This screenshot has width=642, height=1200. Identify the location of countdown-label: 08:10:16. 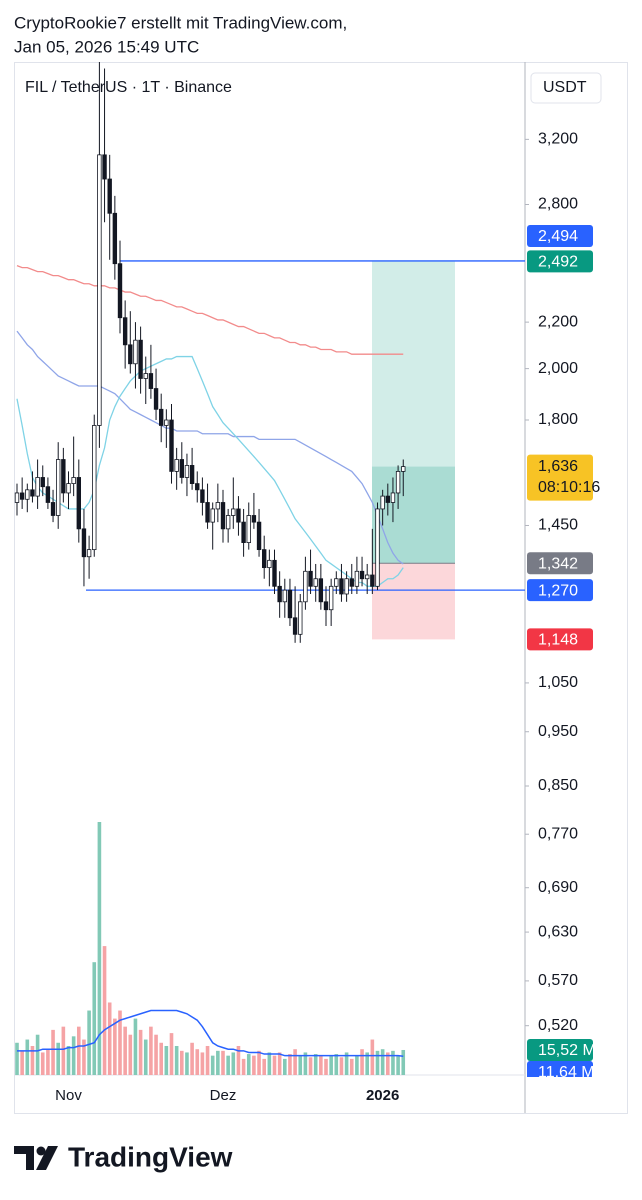
(569, 487).